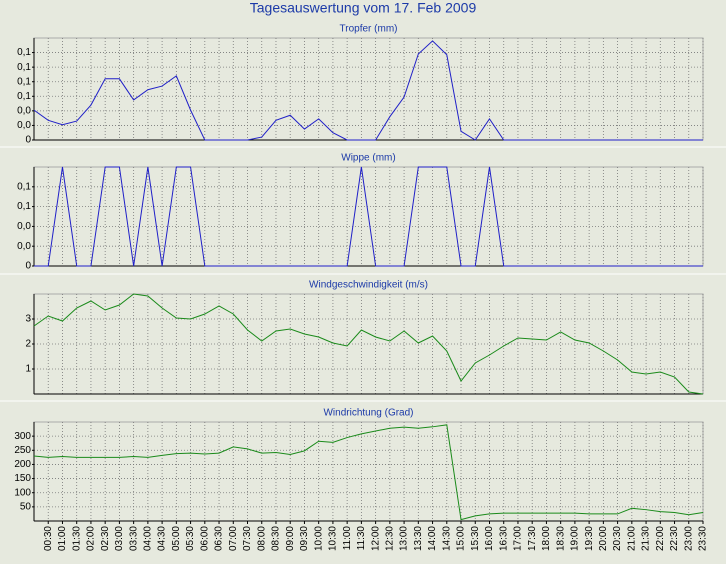 The height and width of the screenshot is (564, 726). I want to click on x-tick-label: 20:00, so click(603, 538).